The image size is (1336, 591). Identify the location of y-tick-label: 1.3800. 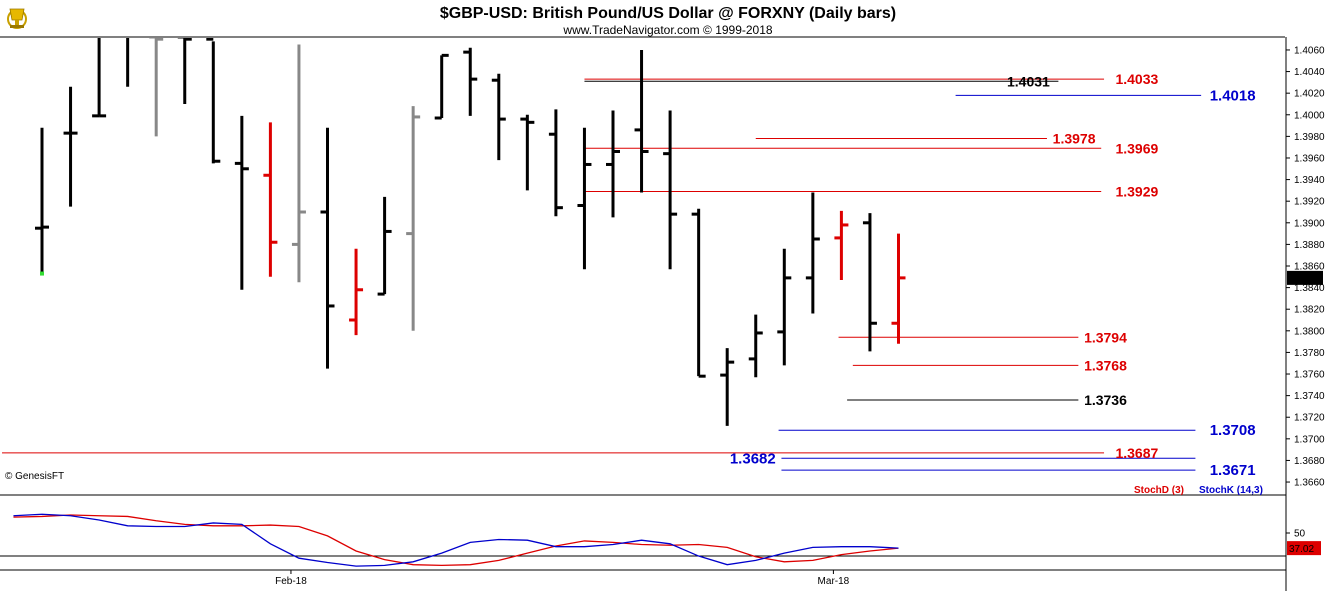
(1309, 331).